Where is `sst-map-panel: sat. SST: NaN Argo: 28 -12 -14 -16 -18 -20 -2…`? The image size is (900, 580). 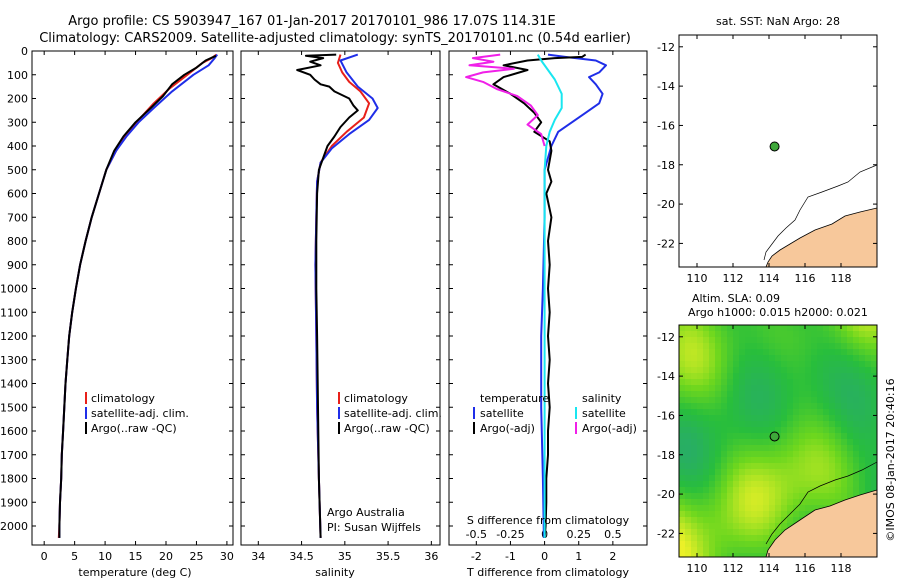
sst-map-panel: sat. SST: NaN Argo: 28 -12 -14 -16 -18 -20 -2… is located at coordinates (767, 150).